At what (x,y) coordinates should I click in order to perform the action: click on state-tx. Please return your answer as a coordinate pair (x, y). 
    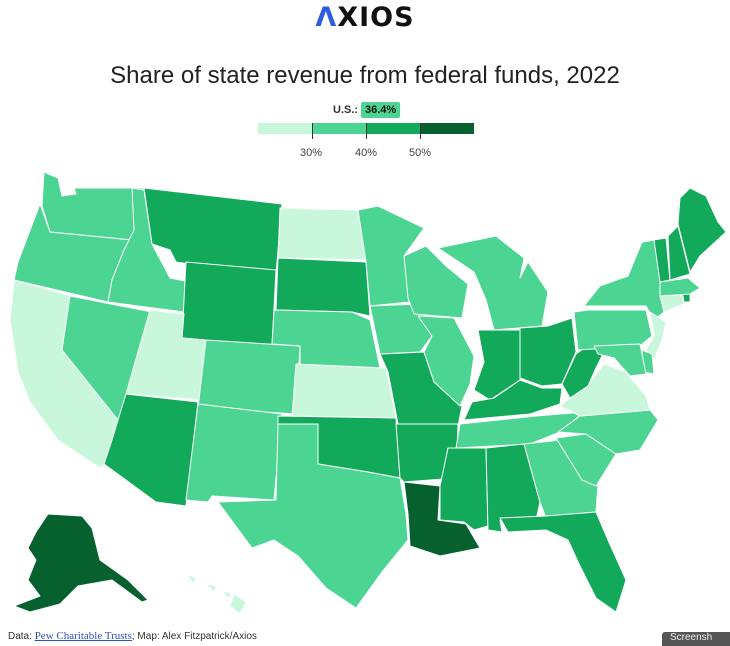
    Looking at the image, I should click on (313, 516).